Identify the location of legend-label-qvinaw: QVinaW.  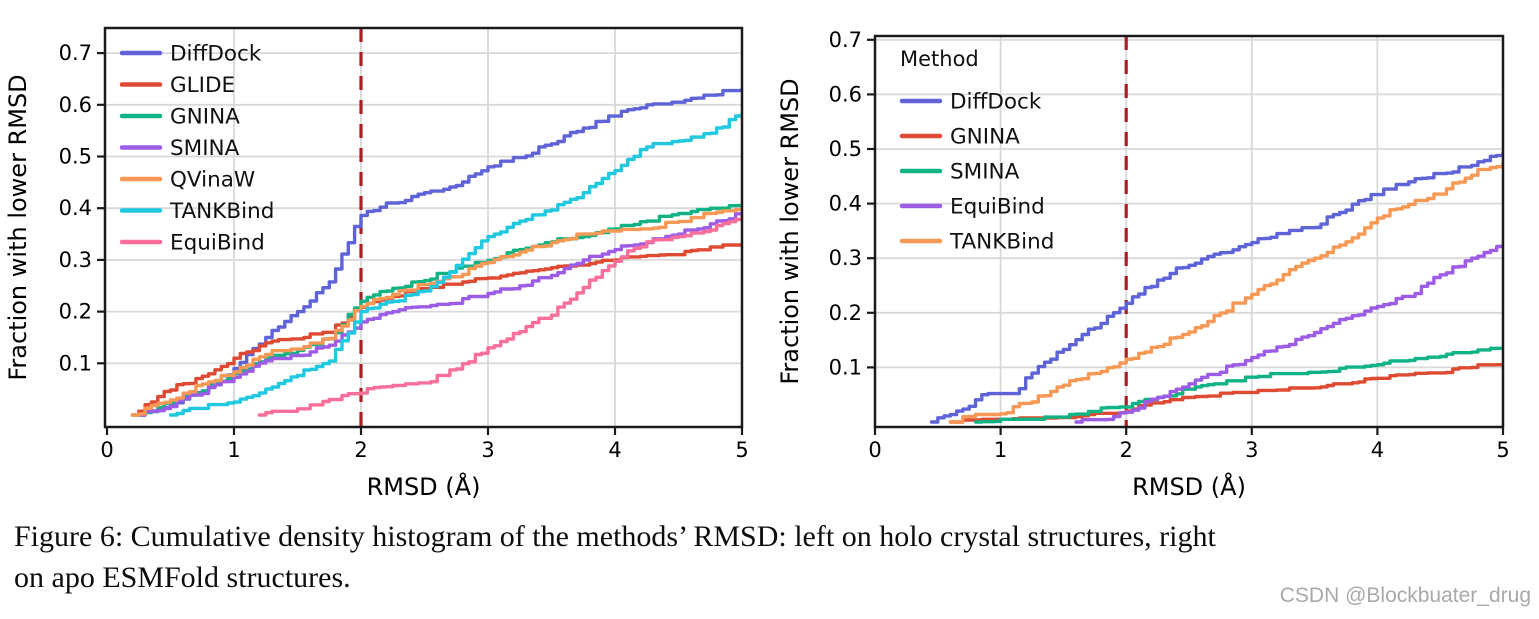
(212, 180).